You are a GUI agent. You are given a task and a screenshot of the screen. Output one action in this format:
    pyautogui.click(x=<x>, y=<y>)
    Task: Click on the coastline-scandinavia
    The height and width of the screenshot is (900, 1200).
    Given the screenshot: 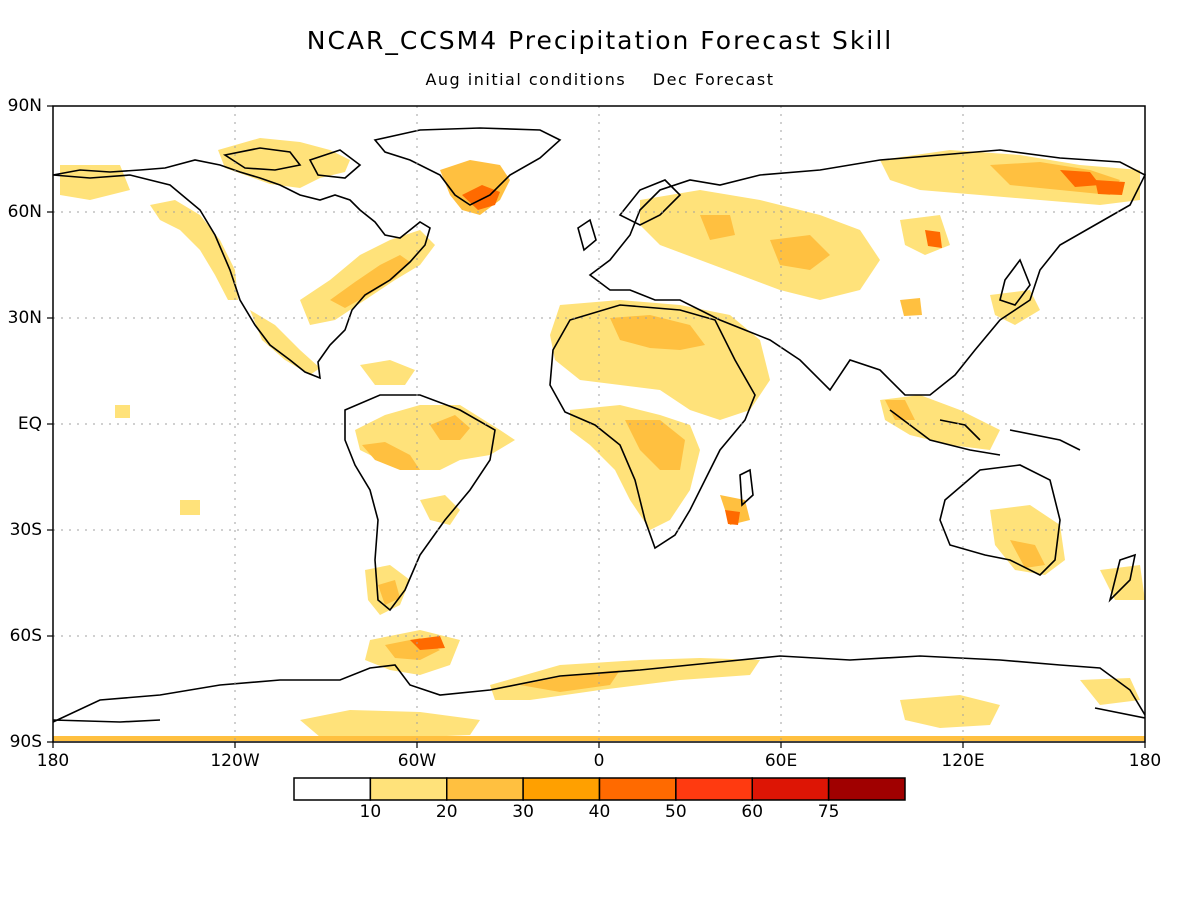 What is the action you would take?
    pyautogui.click(x=650, y=202)
    